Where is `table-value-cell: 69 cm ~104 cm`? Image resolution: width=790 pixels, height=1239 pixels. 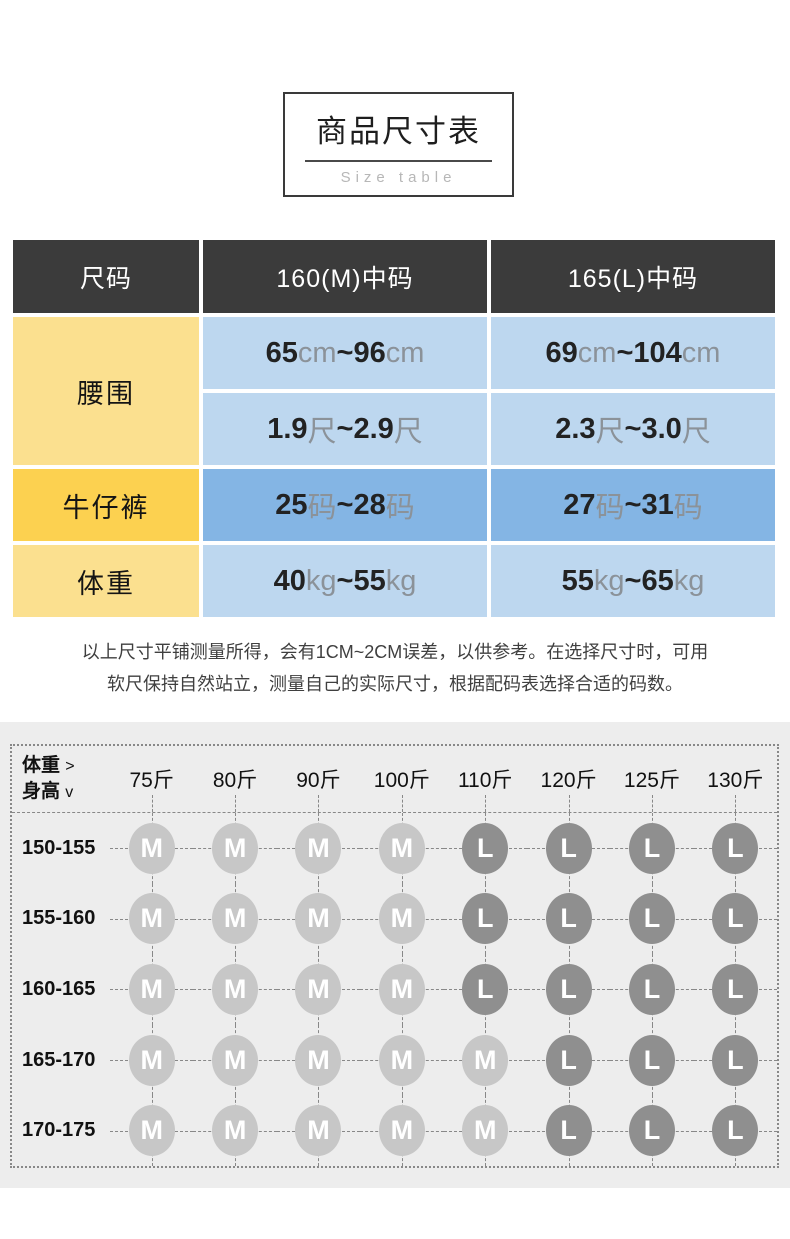 table-value-cell: 69 cm ~104 cm is located at coordinates (633, 353).